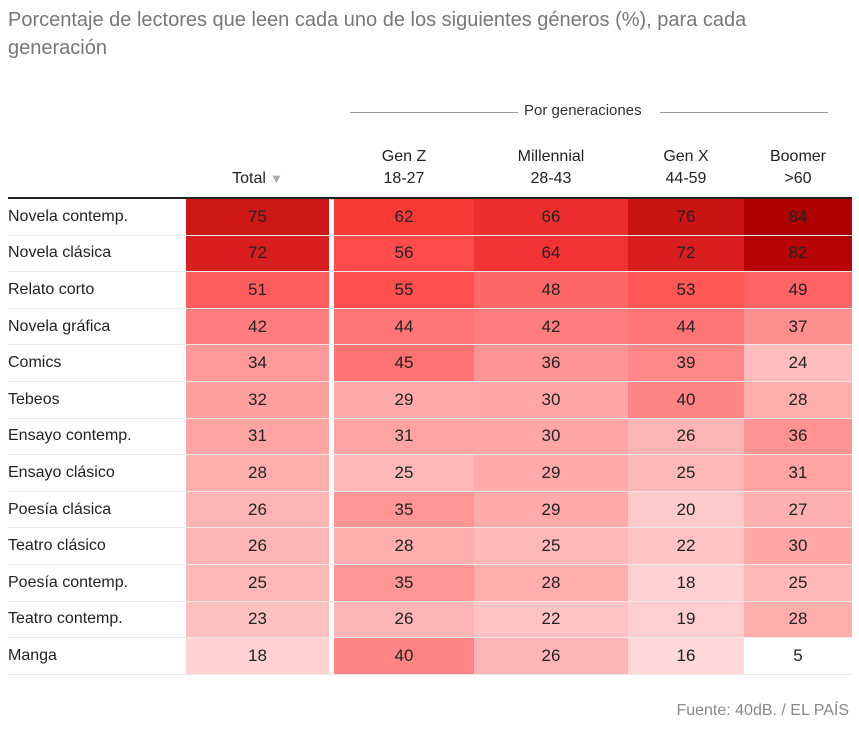  I want to click on column-header-label: Gen X, so click(686, 157).